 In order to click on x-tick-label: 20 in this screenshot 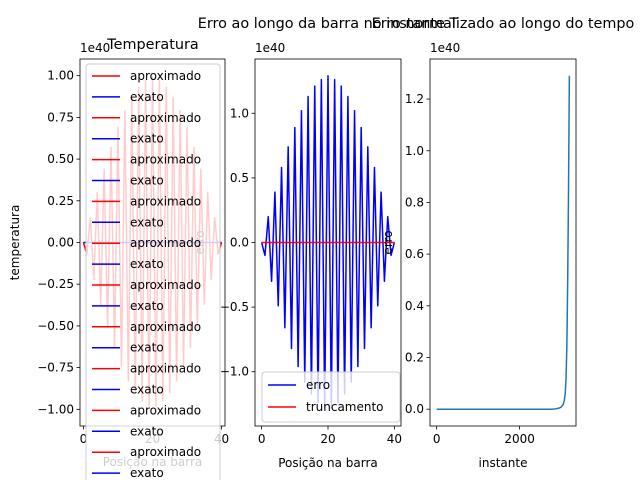, I will do `click(327, 439)`.